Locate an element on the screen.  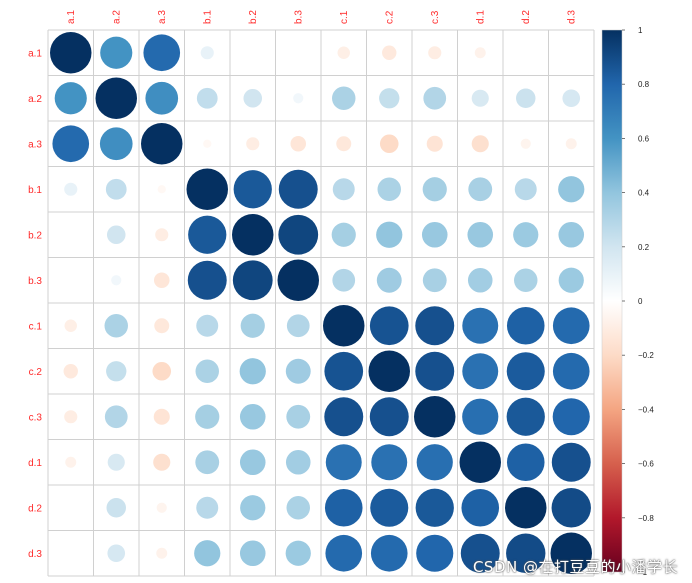
corr-circle-c.2-a.3 is located at coordinates (162, 371).